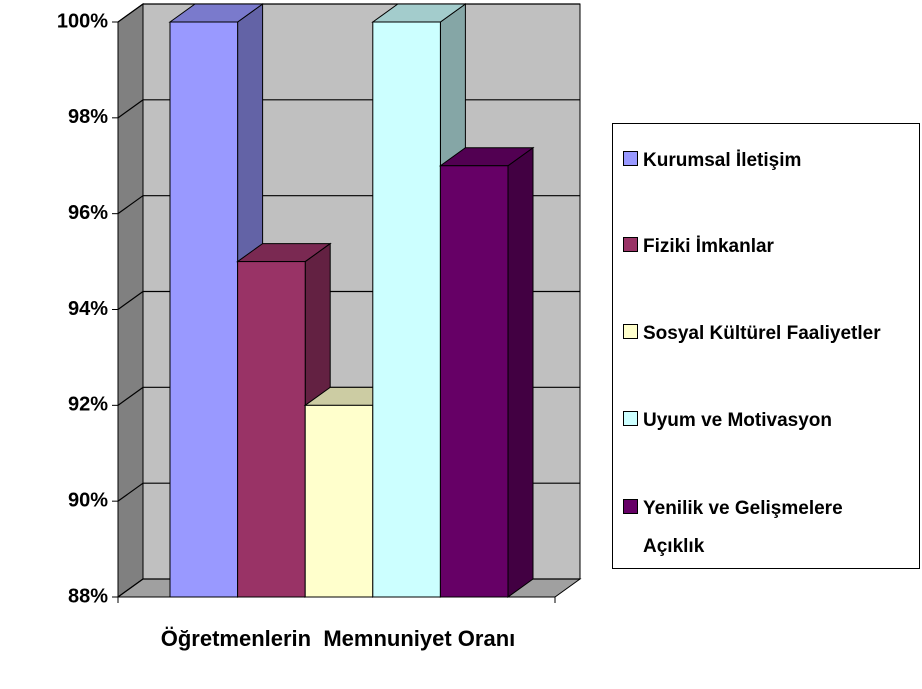 The width and height of the screenshot is (922, 689). Describe the element at coordinates (82, 21) in the screenshot. I see `y-tick-label: 100%` at that location.